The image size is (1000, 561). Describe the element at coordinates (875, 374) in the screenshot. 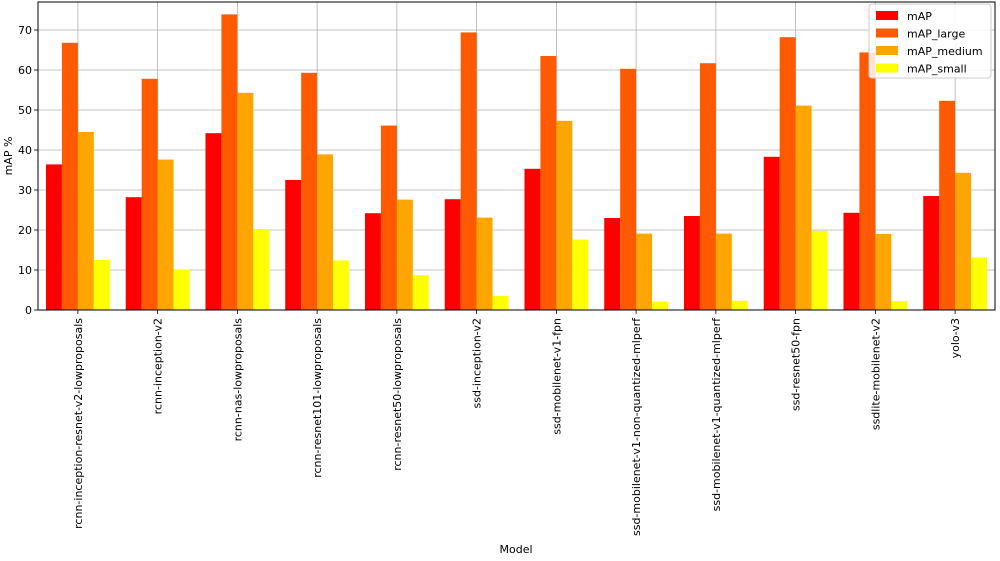

I see `x-tick-label: ssdlite-mobilenet-v2` at that location.